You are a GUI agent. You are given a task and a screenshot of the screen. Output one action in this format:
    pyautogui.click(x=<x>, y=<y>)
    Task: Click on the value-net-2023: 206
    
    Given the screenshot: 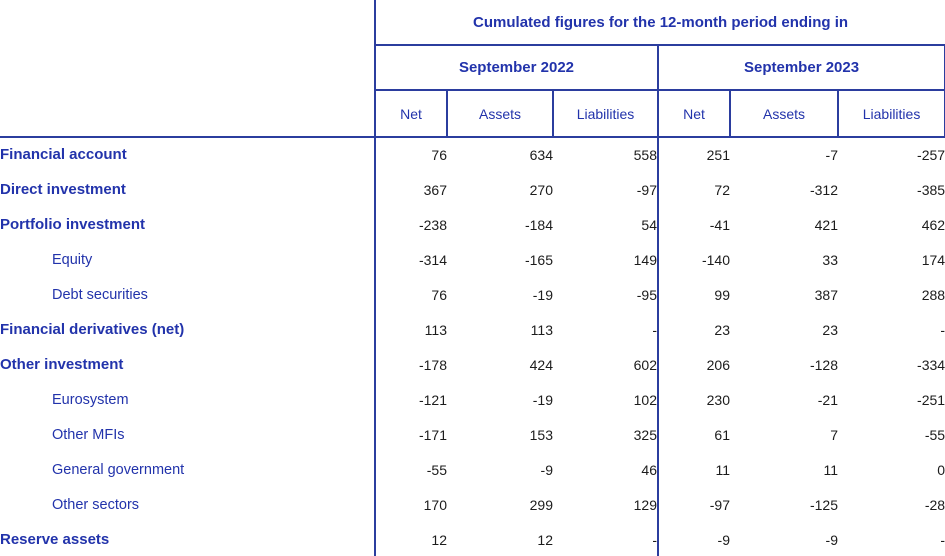 What is the action you would take?
    pyautogui.click(x=693, y=364)
    